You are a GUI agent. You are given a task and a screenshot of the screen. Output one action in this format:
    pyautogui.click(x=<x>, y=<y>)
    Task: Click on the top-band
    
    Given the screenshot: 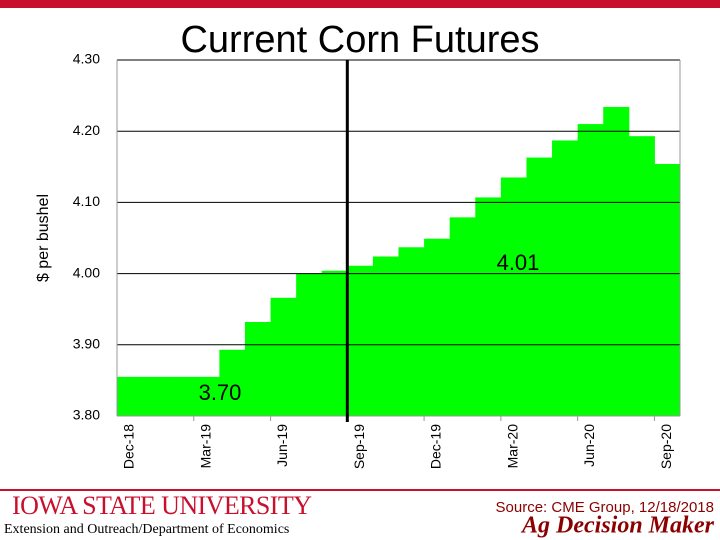 What is the action you would take?
    pyautogui.click(x=360, y=4)
    